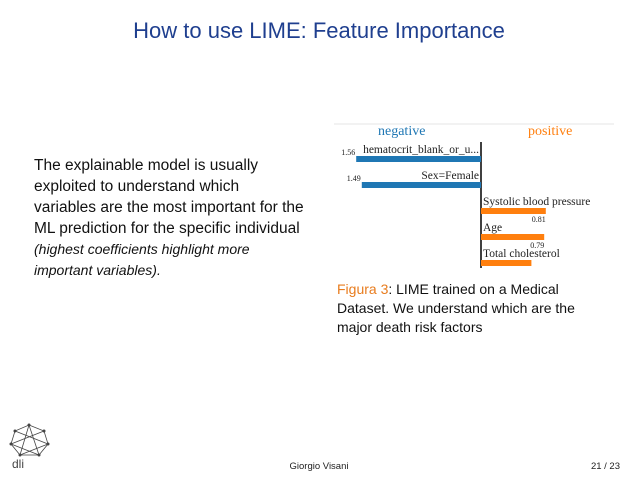  I want to click on bar-category-label: Age, so click(492, 228).